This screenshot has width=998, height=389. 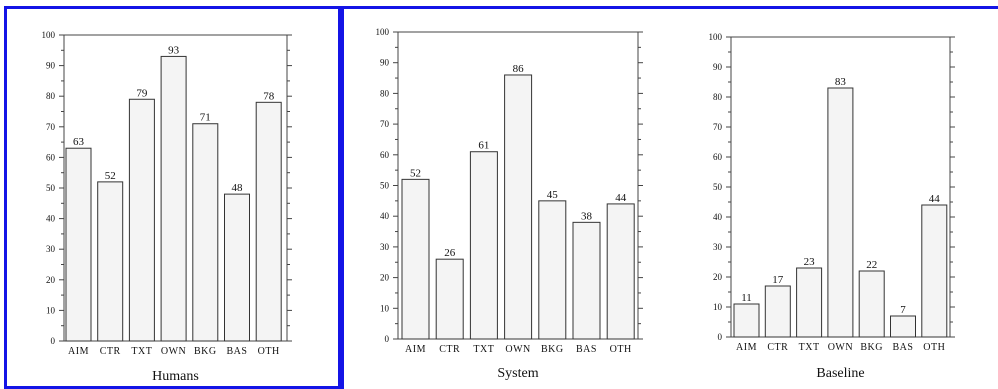 I want to click on data-label-ctr: 26, so click(x=450, y=253).